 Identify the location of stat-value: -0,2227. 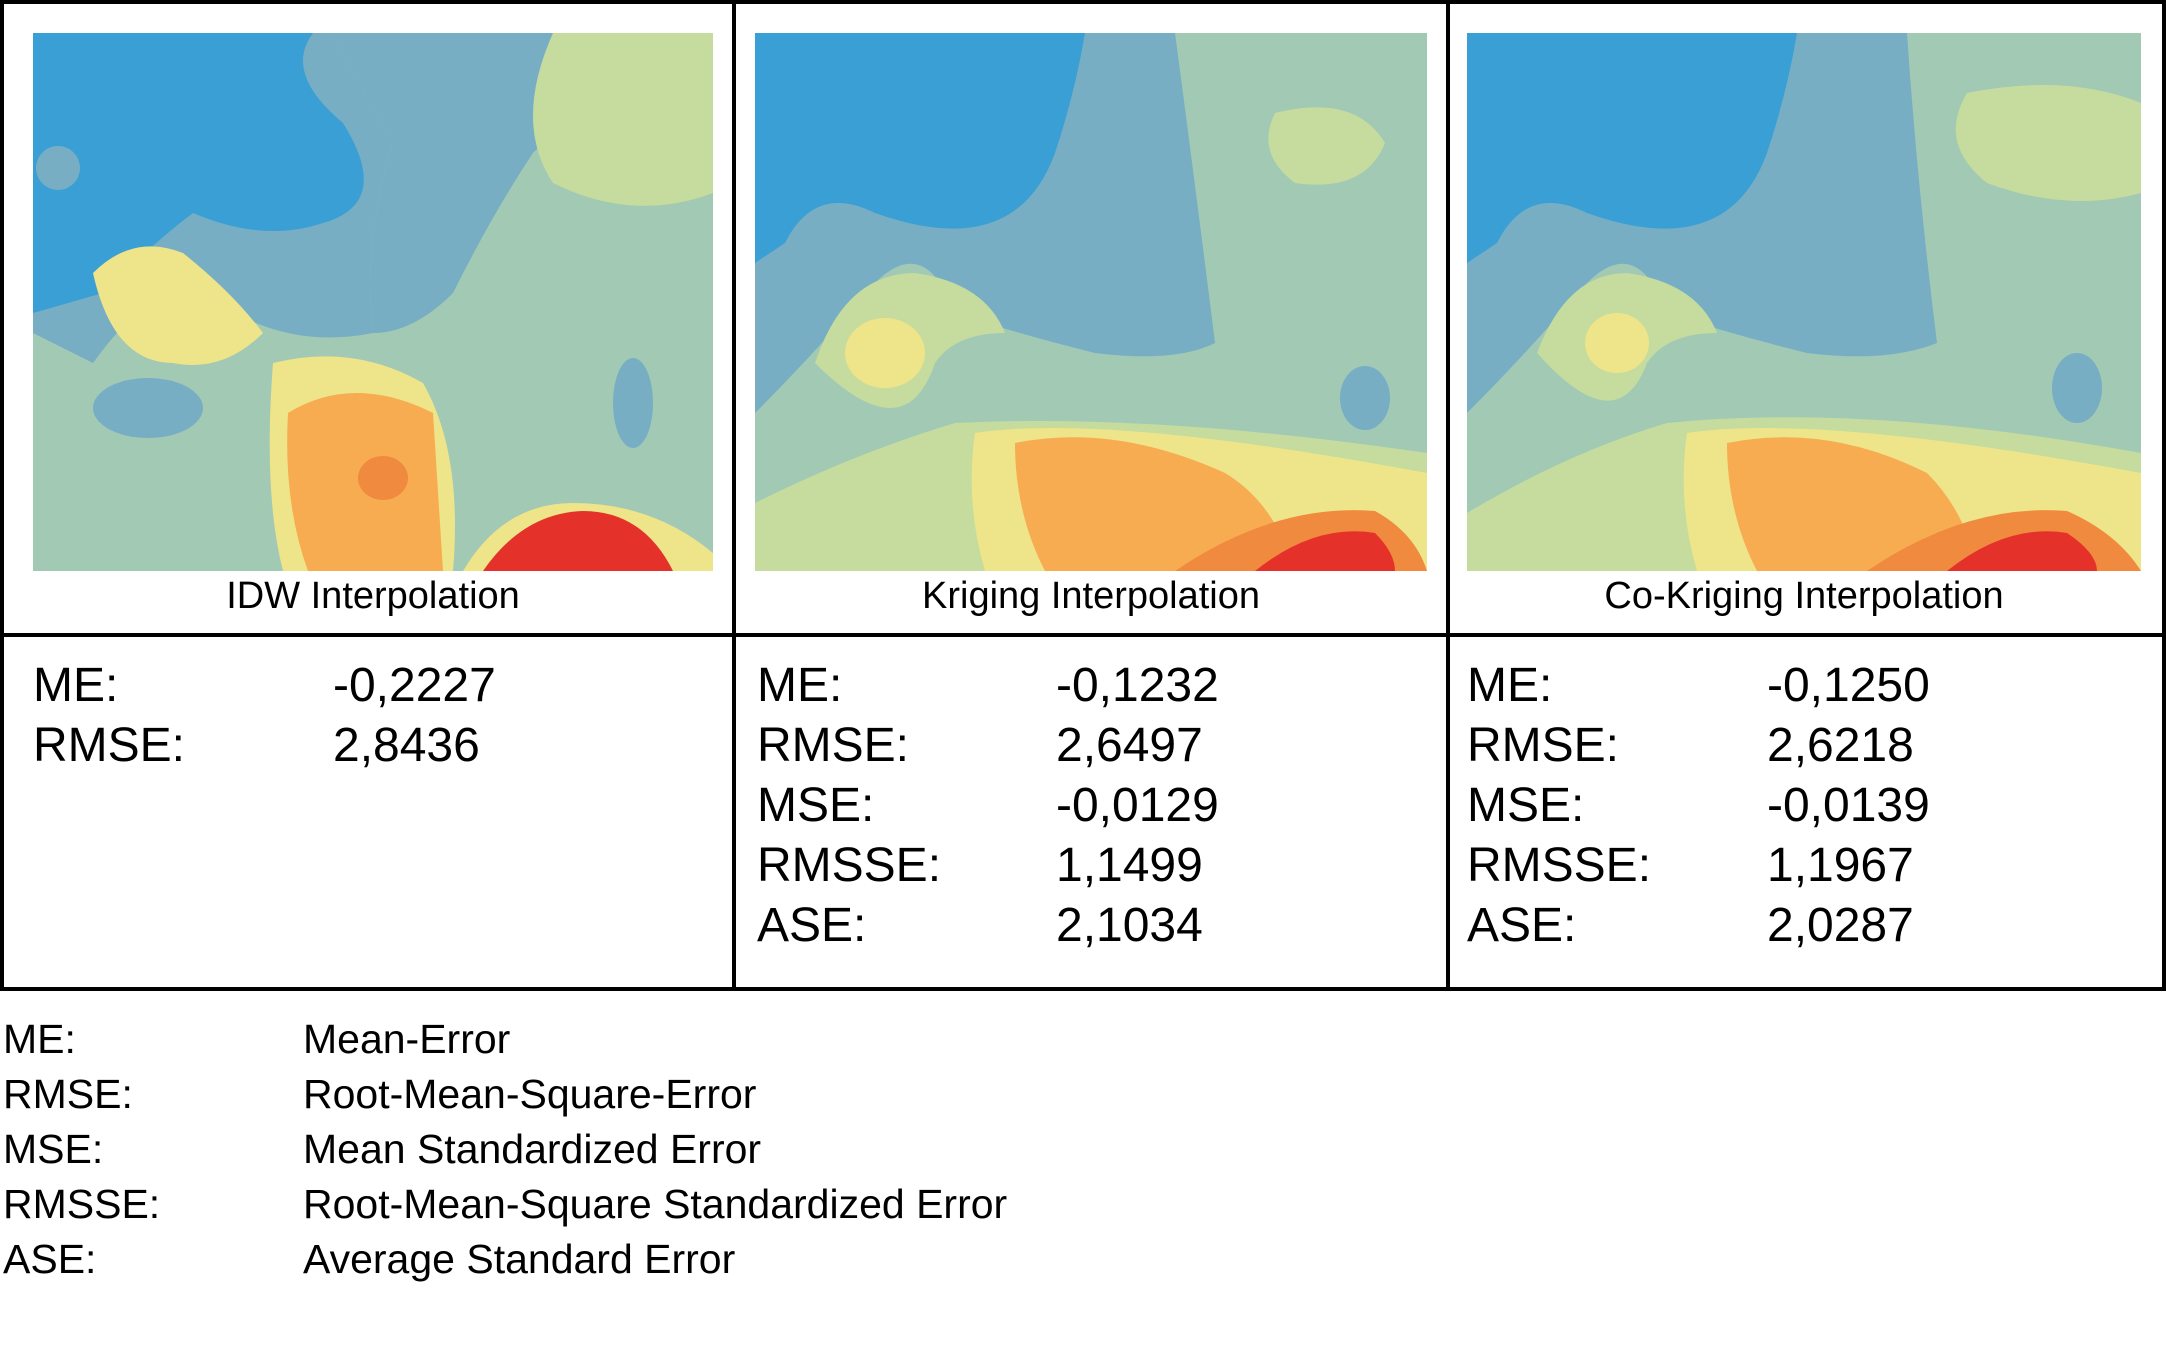
(414, 685).